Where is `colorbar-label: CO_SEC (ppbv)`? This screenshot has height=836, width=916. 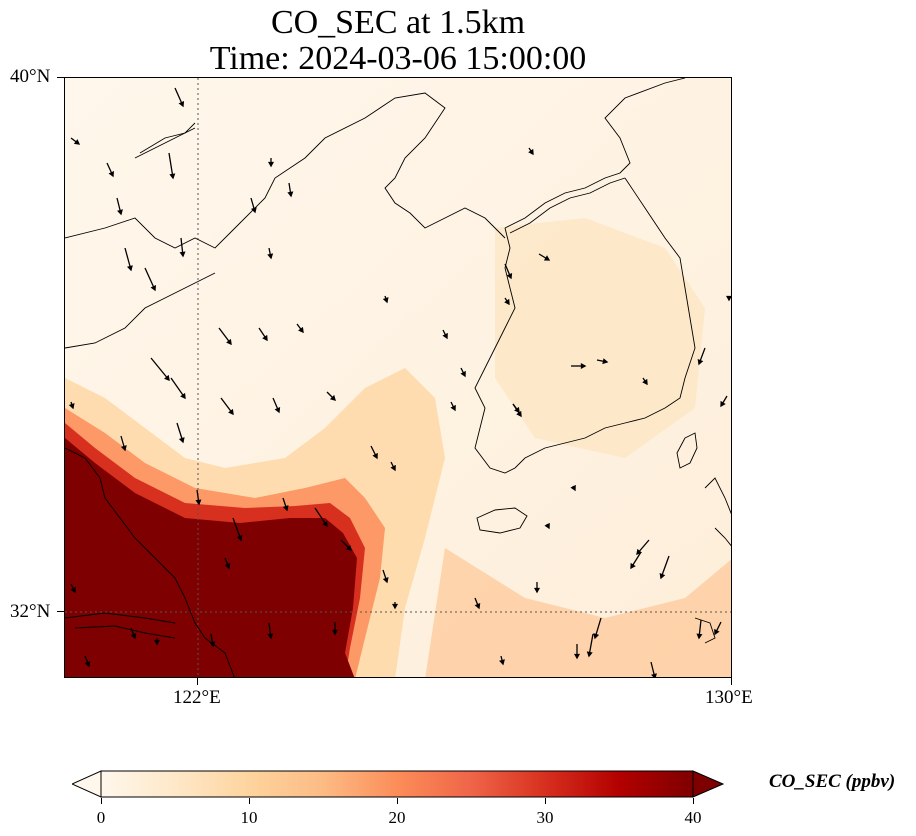
colorbar-label: CO_SEC (ppbv) is located at coordinates (832, 781).